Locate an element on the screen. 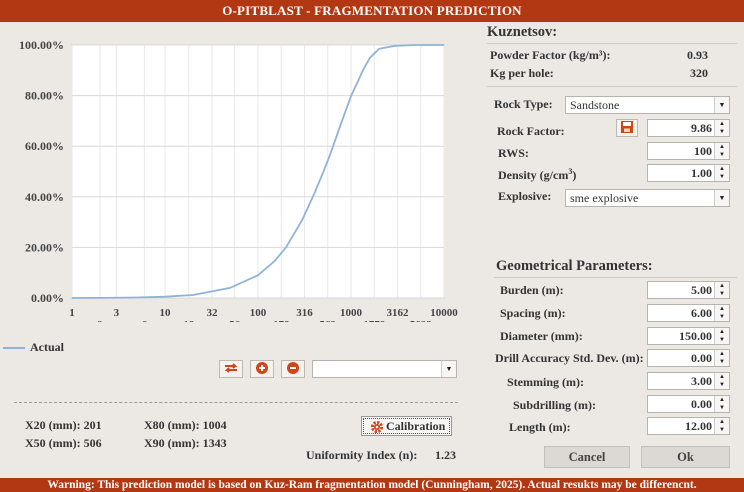 Image resolution: width=744 pixels, height=492 pixels. gear-icon is located at coordinates (377, 427).